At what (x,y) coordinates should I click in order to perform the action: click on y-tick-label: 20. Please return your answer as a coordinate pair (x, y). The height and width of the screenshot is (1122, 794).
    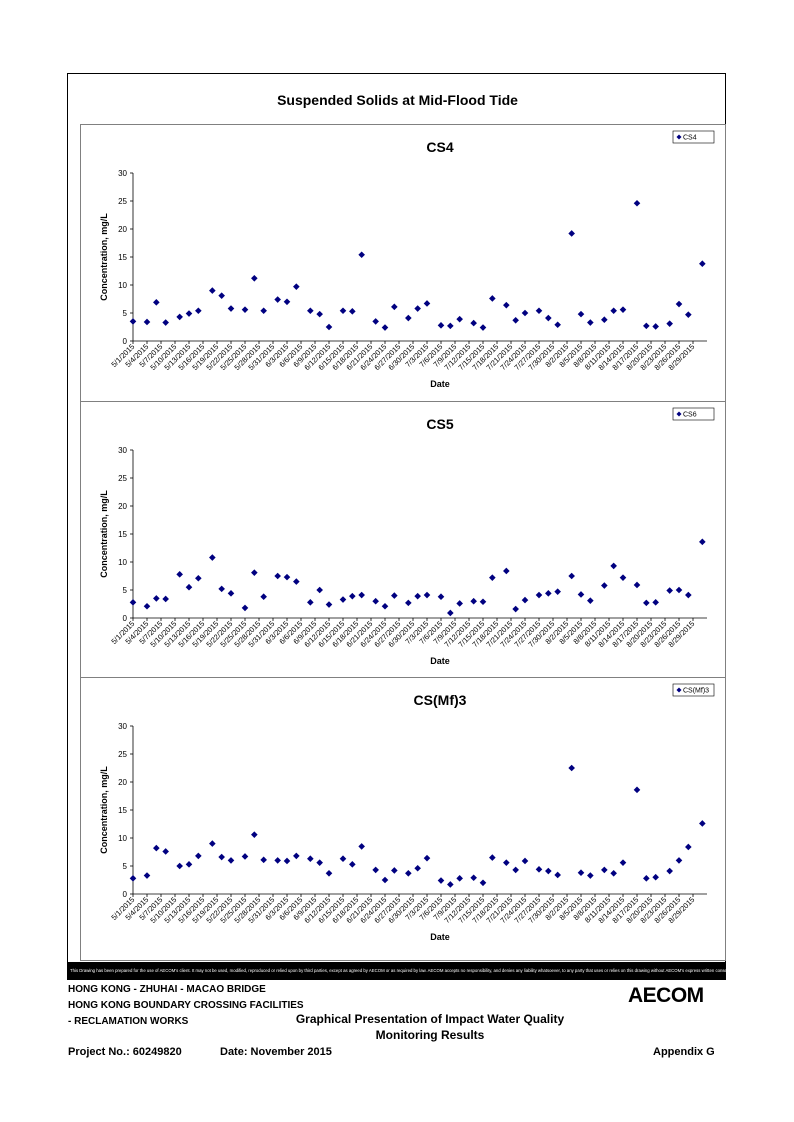
    Looking at the image, I should click on (122, 229).